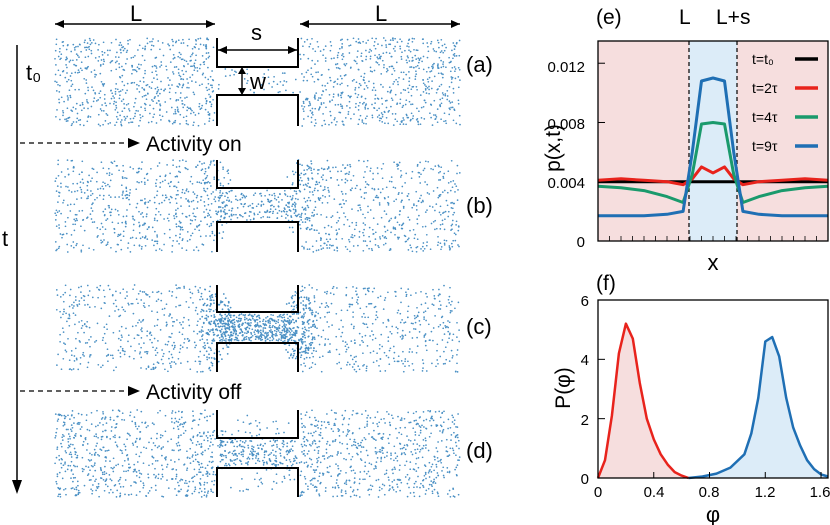  I want to click on f-x-axis-label: φ, so click(713, 513).